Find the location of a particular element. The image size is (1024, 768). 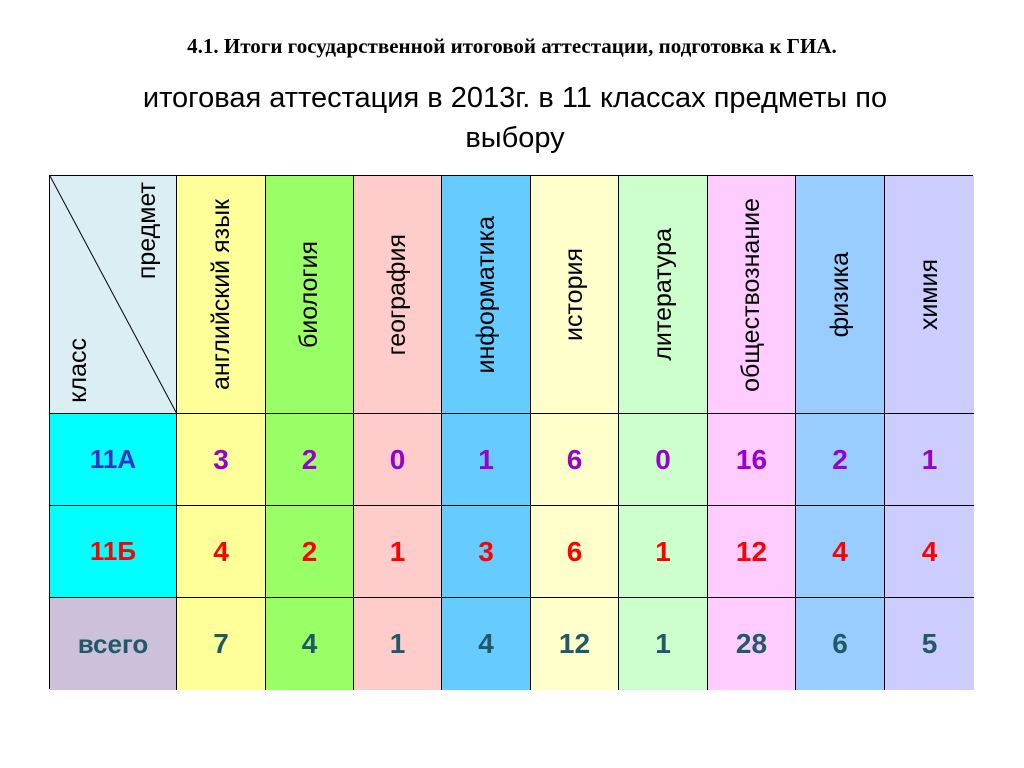

subject-header-cell: химия is located at coordinates (929, 295).